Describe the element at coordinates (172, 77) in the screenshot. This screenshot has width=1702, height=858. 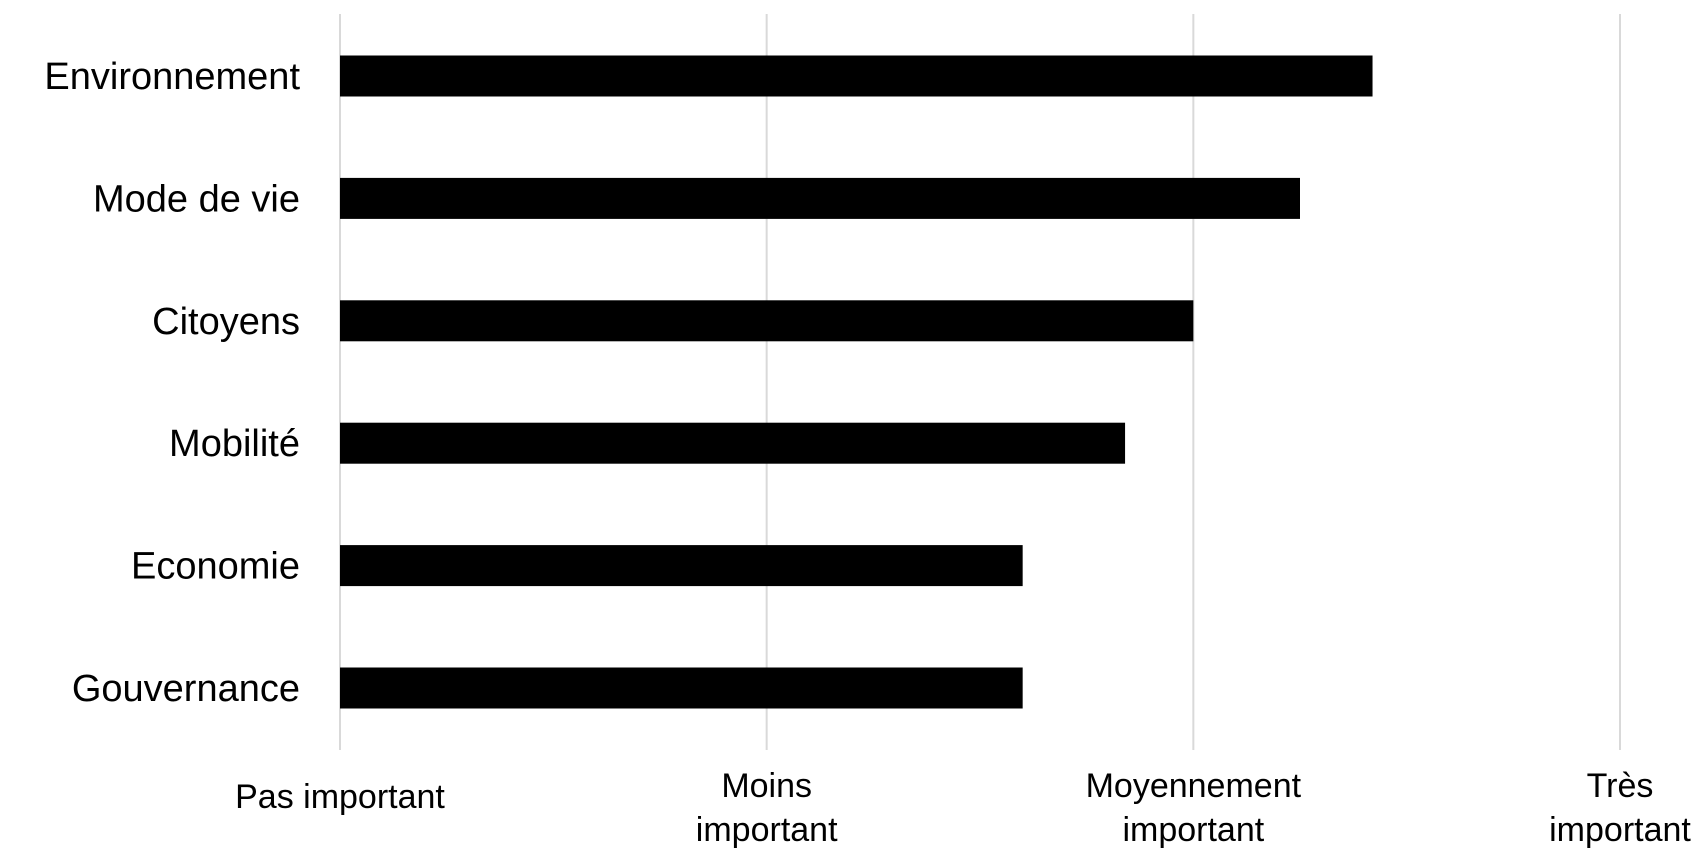
I see `category-label: Environnement` at that location.